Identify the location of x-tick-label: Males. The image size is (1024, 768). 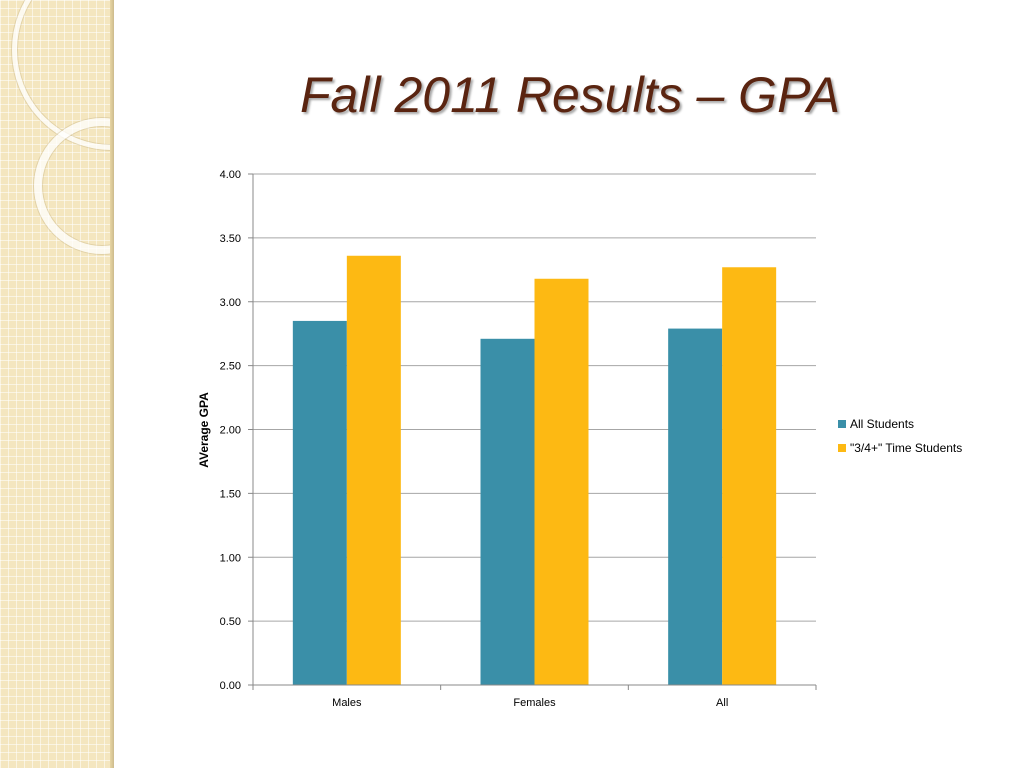
(347, 703).